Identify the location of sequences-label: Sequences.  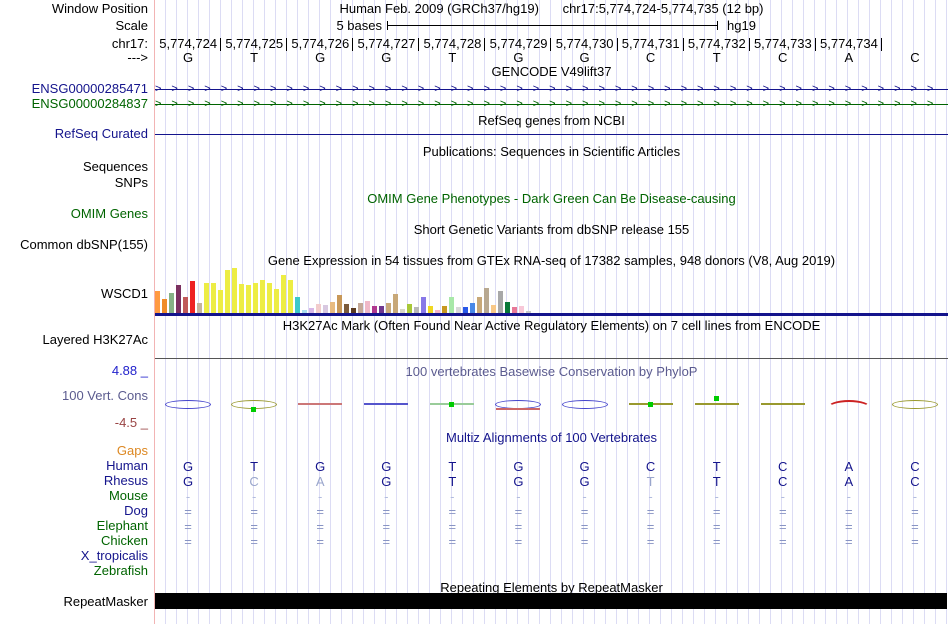
(115, 166).